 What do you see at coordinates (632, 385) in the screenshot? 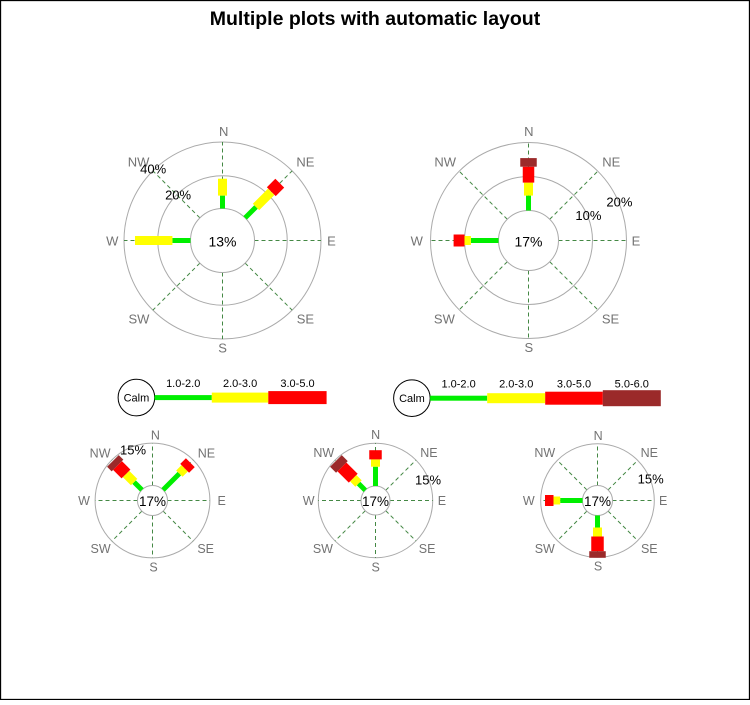
I see `svg-text: 5.0-6.0` at bounding box center [632, 385].